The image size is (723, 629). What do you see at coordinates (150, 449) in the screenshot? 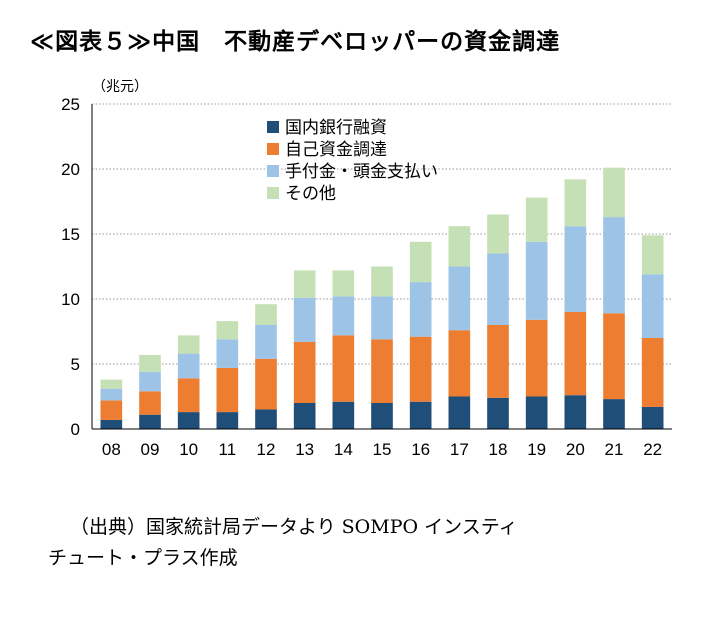
I see `x-tick-label-09: 09` at bounding box center [150, 449].